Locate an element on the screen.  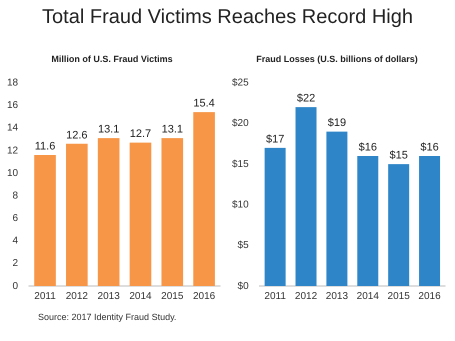
y-tick-label: $5 is located at coordinates (244, 246).